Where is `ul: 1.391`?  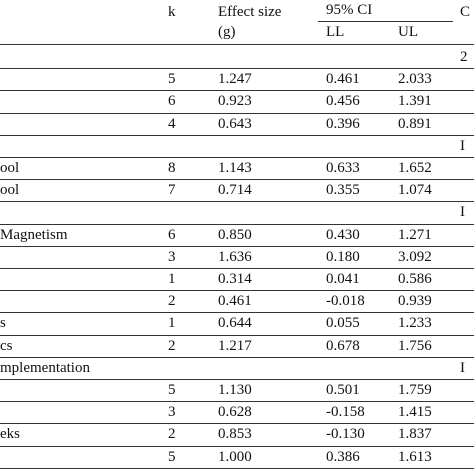
ul: 1.391 is located at coordinates (415, 101).